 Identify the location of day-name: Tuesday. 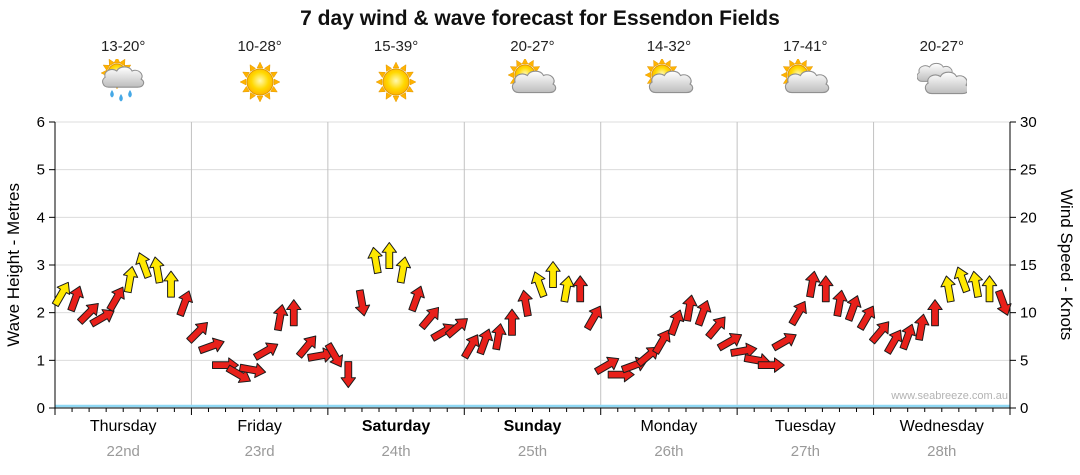
(805, 426).